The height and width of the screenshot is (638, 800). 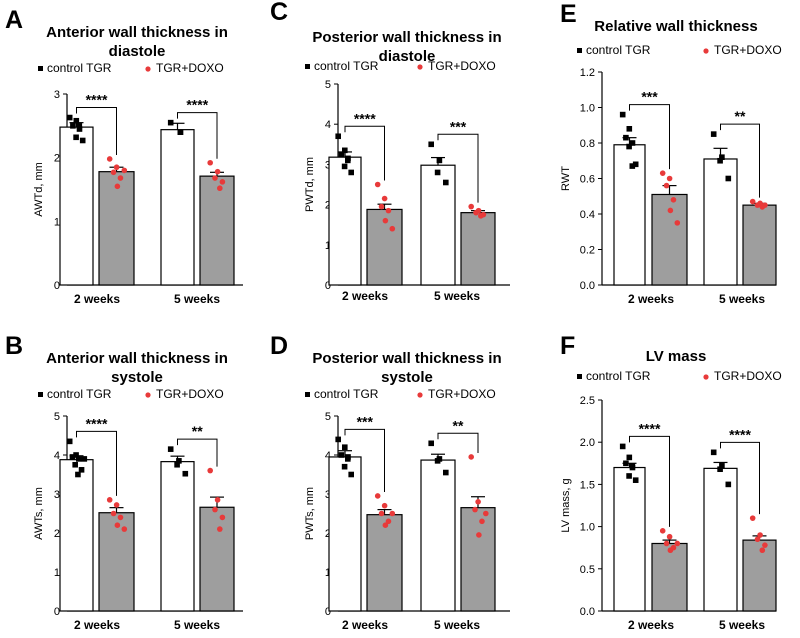 What do you see at coordinates (587, 109) in the screenshot?
I see `y-tick-label: 1.0` at bounding box center [587, 109].